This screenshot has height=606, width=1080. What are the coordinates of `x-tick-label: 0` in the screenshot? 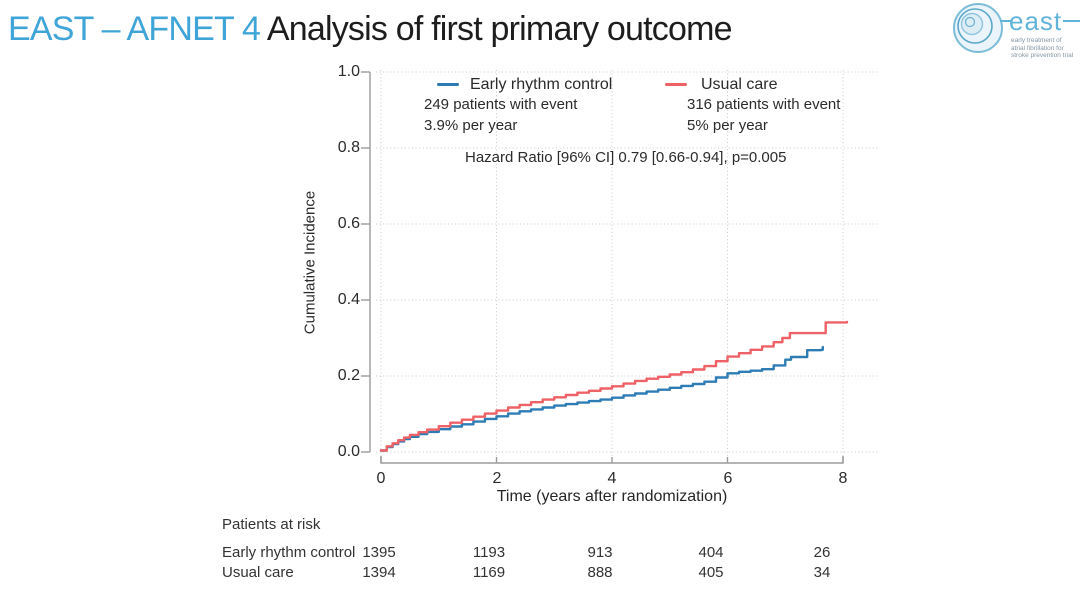 It's located at (381, 478).